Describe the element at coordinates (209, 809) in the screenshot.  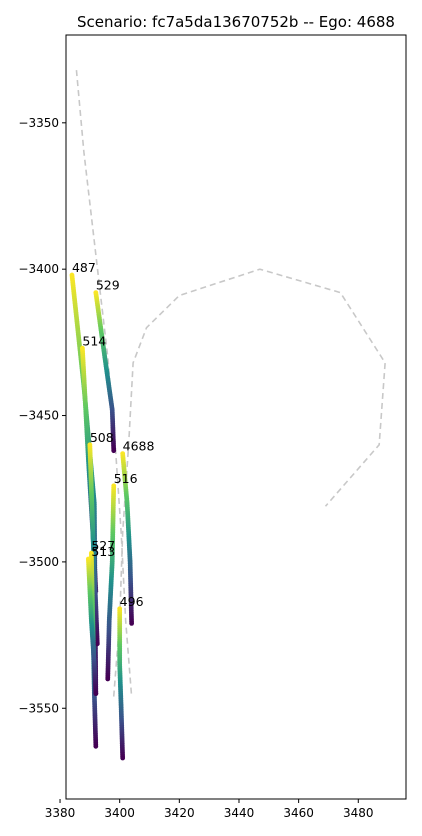
I see `x-axis: 3380 3400 3420 3440 3460 3480` at that location.